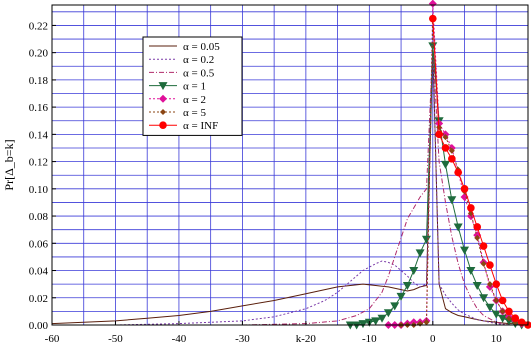 This screenshot has width=531, height=354. What do you see at coordinates (38, 163) in the screenshot?
I see `y-tick-label: 0.12` at bounding box center [38, 163].